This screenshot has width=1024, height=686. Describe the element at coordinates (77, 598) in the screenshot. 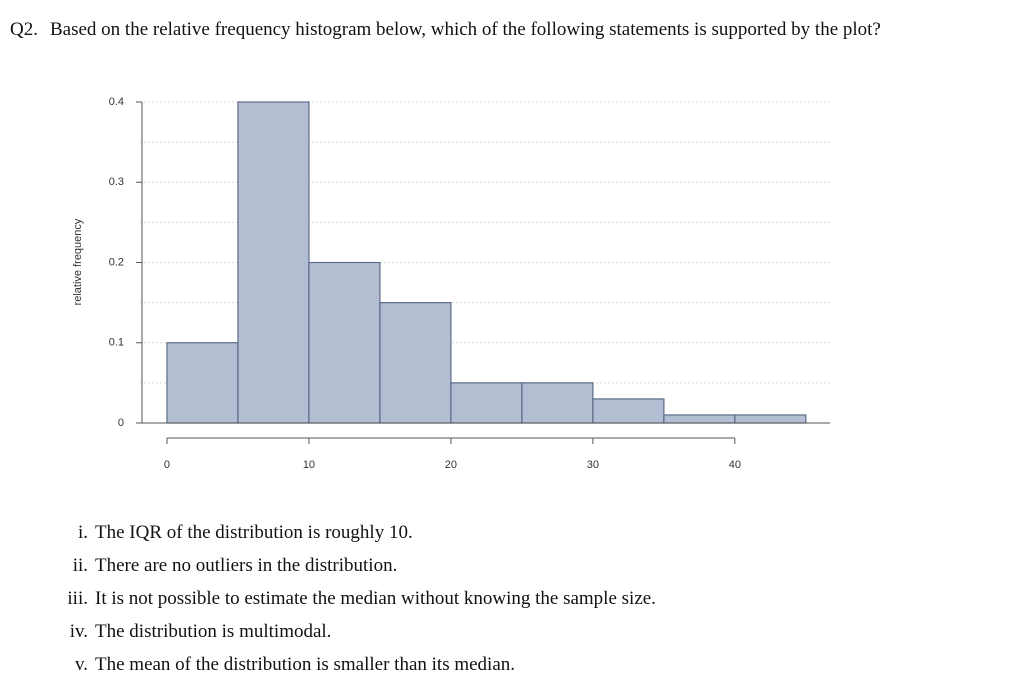

I see `option-numeral: iii.` at that location.